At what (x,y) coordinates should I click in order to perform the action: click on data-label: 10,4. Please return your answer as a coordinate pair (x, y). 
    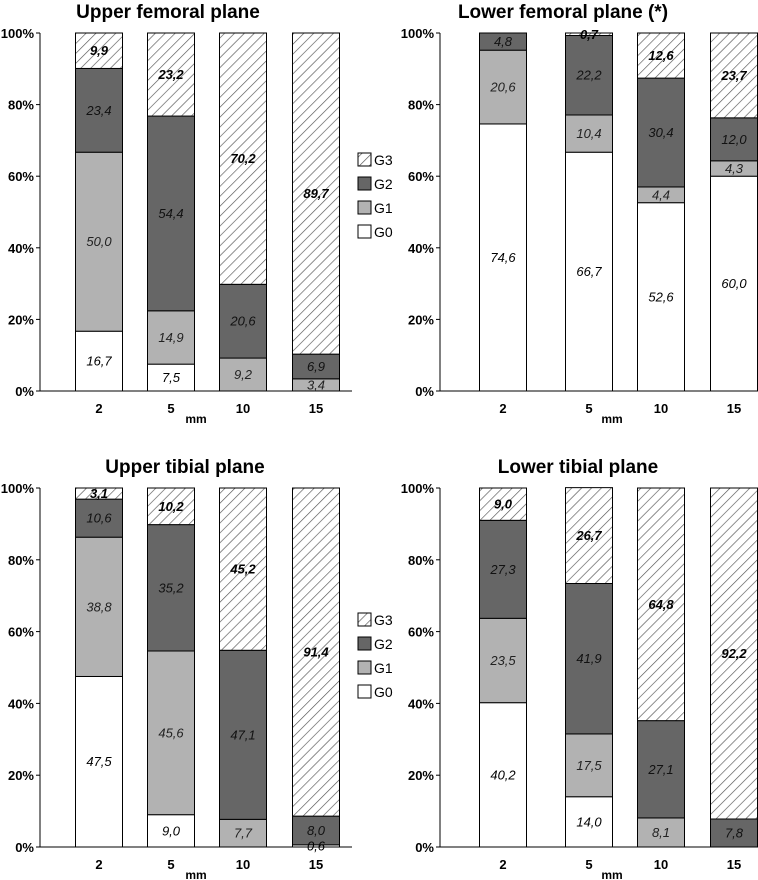
    Looking at the image, I should click on (588, 133).